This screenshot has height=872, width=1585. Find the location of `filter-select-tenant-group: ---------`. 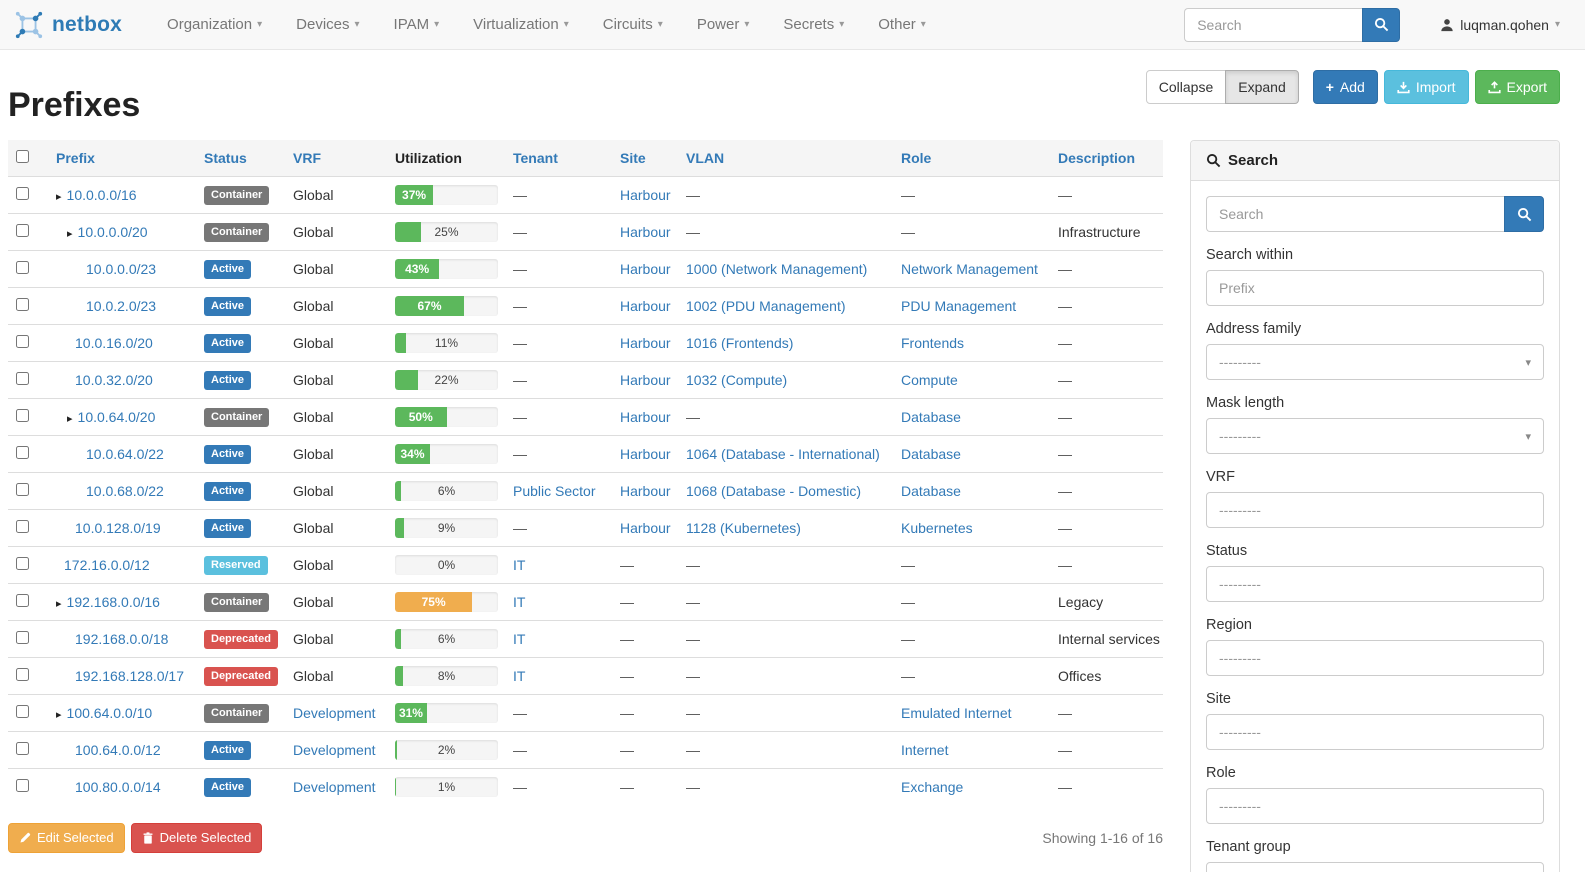

filter-select-tenant-group: --------- is located at coordinates (1375, 867).